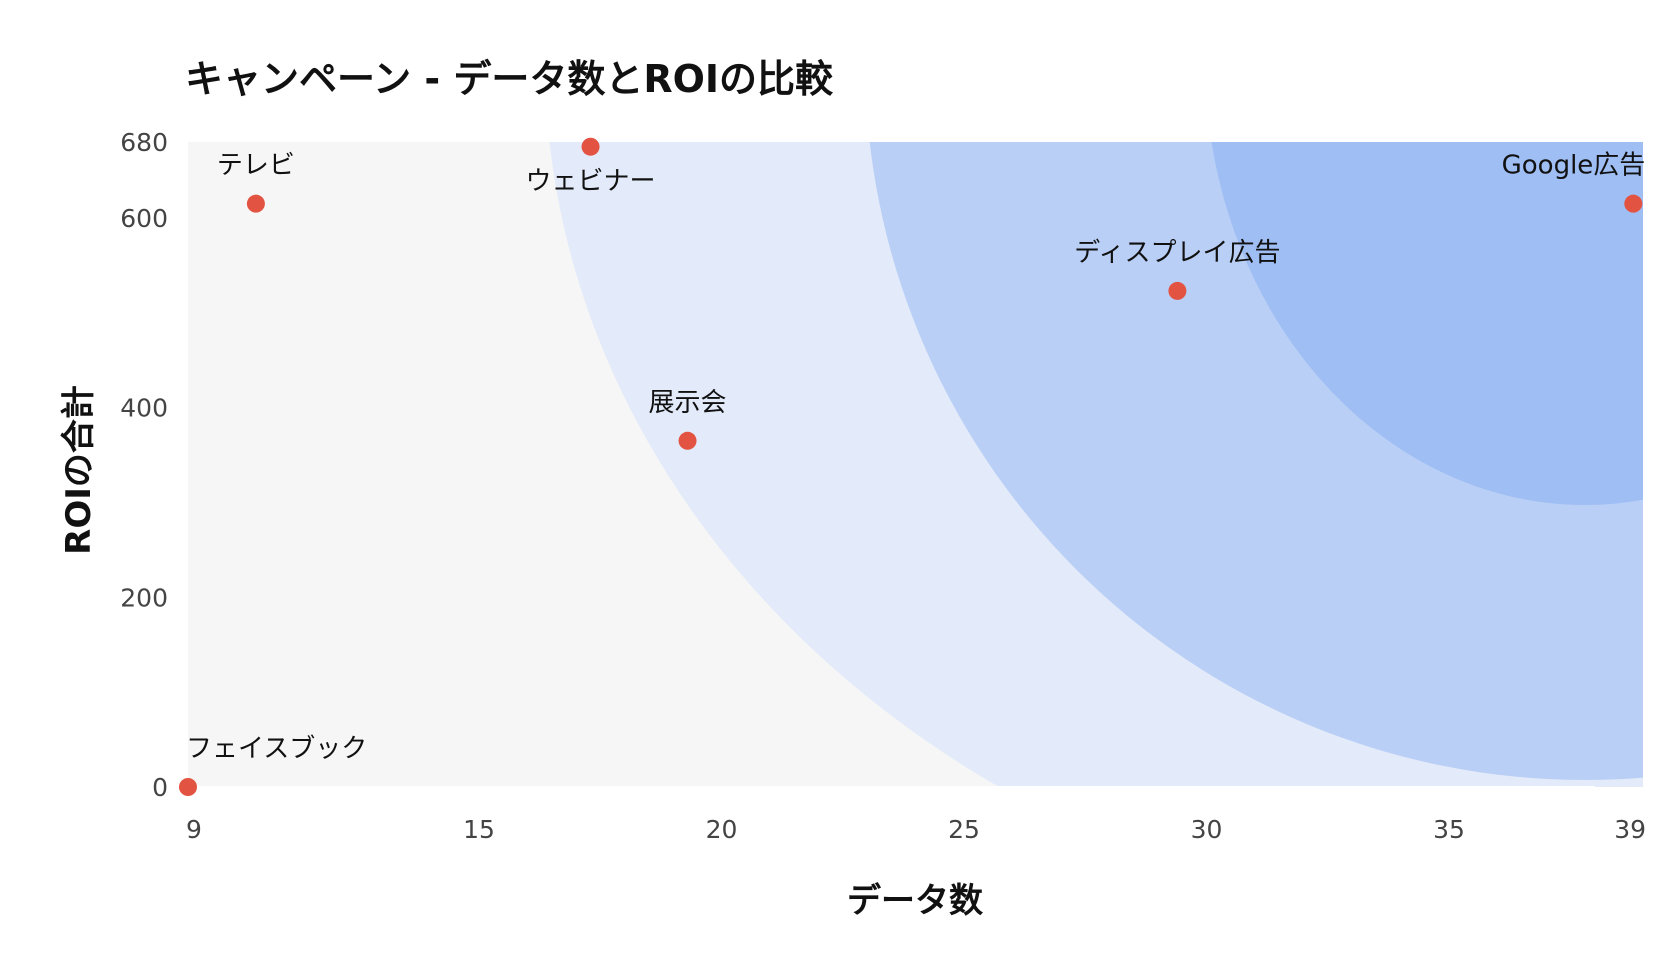 Image resolution: width=1680 pixels, height=960 pixels. Describe the element at coordinates (144, 218) in the screenshot. I see `y-tick-label: 600` at that location.